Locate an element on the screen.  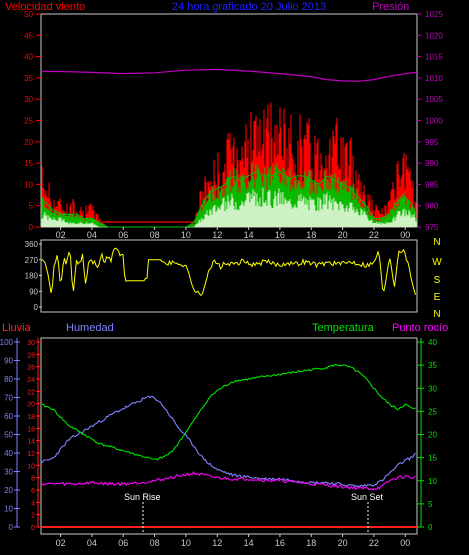
temperature-tick-label: 35 is located at coordinates (432, 365).